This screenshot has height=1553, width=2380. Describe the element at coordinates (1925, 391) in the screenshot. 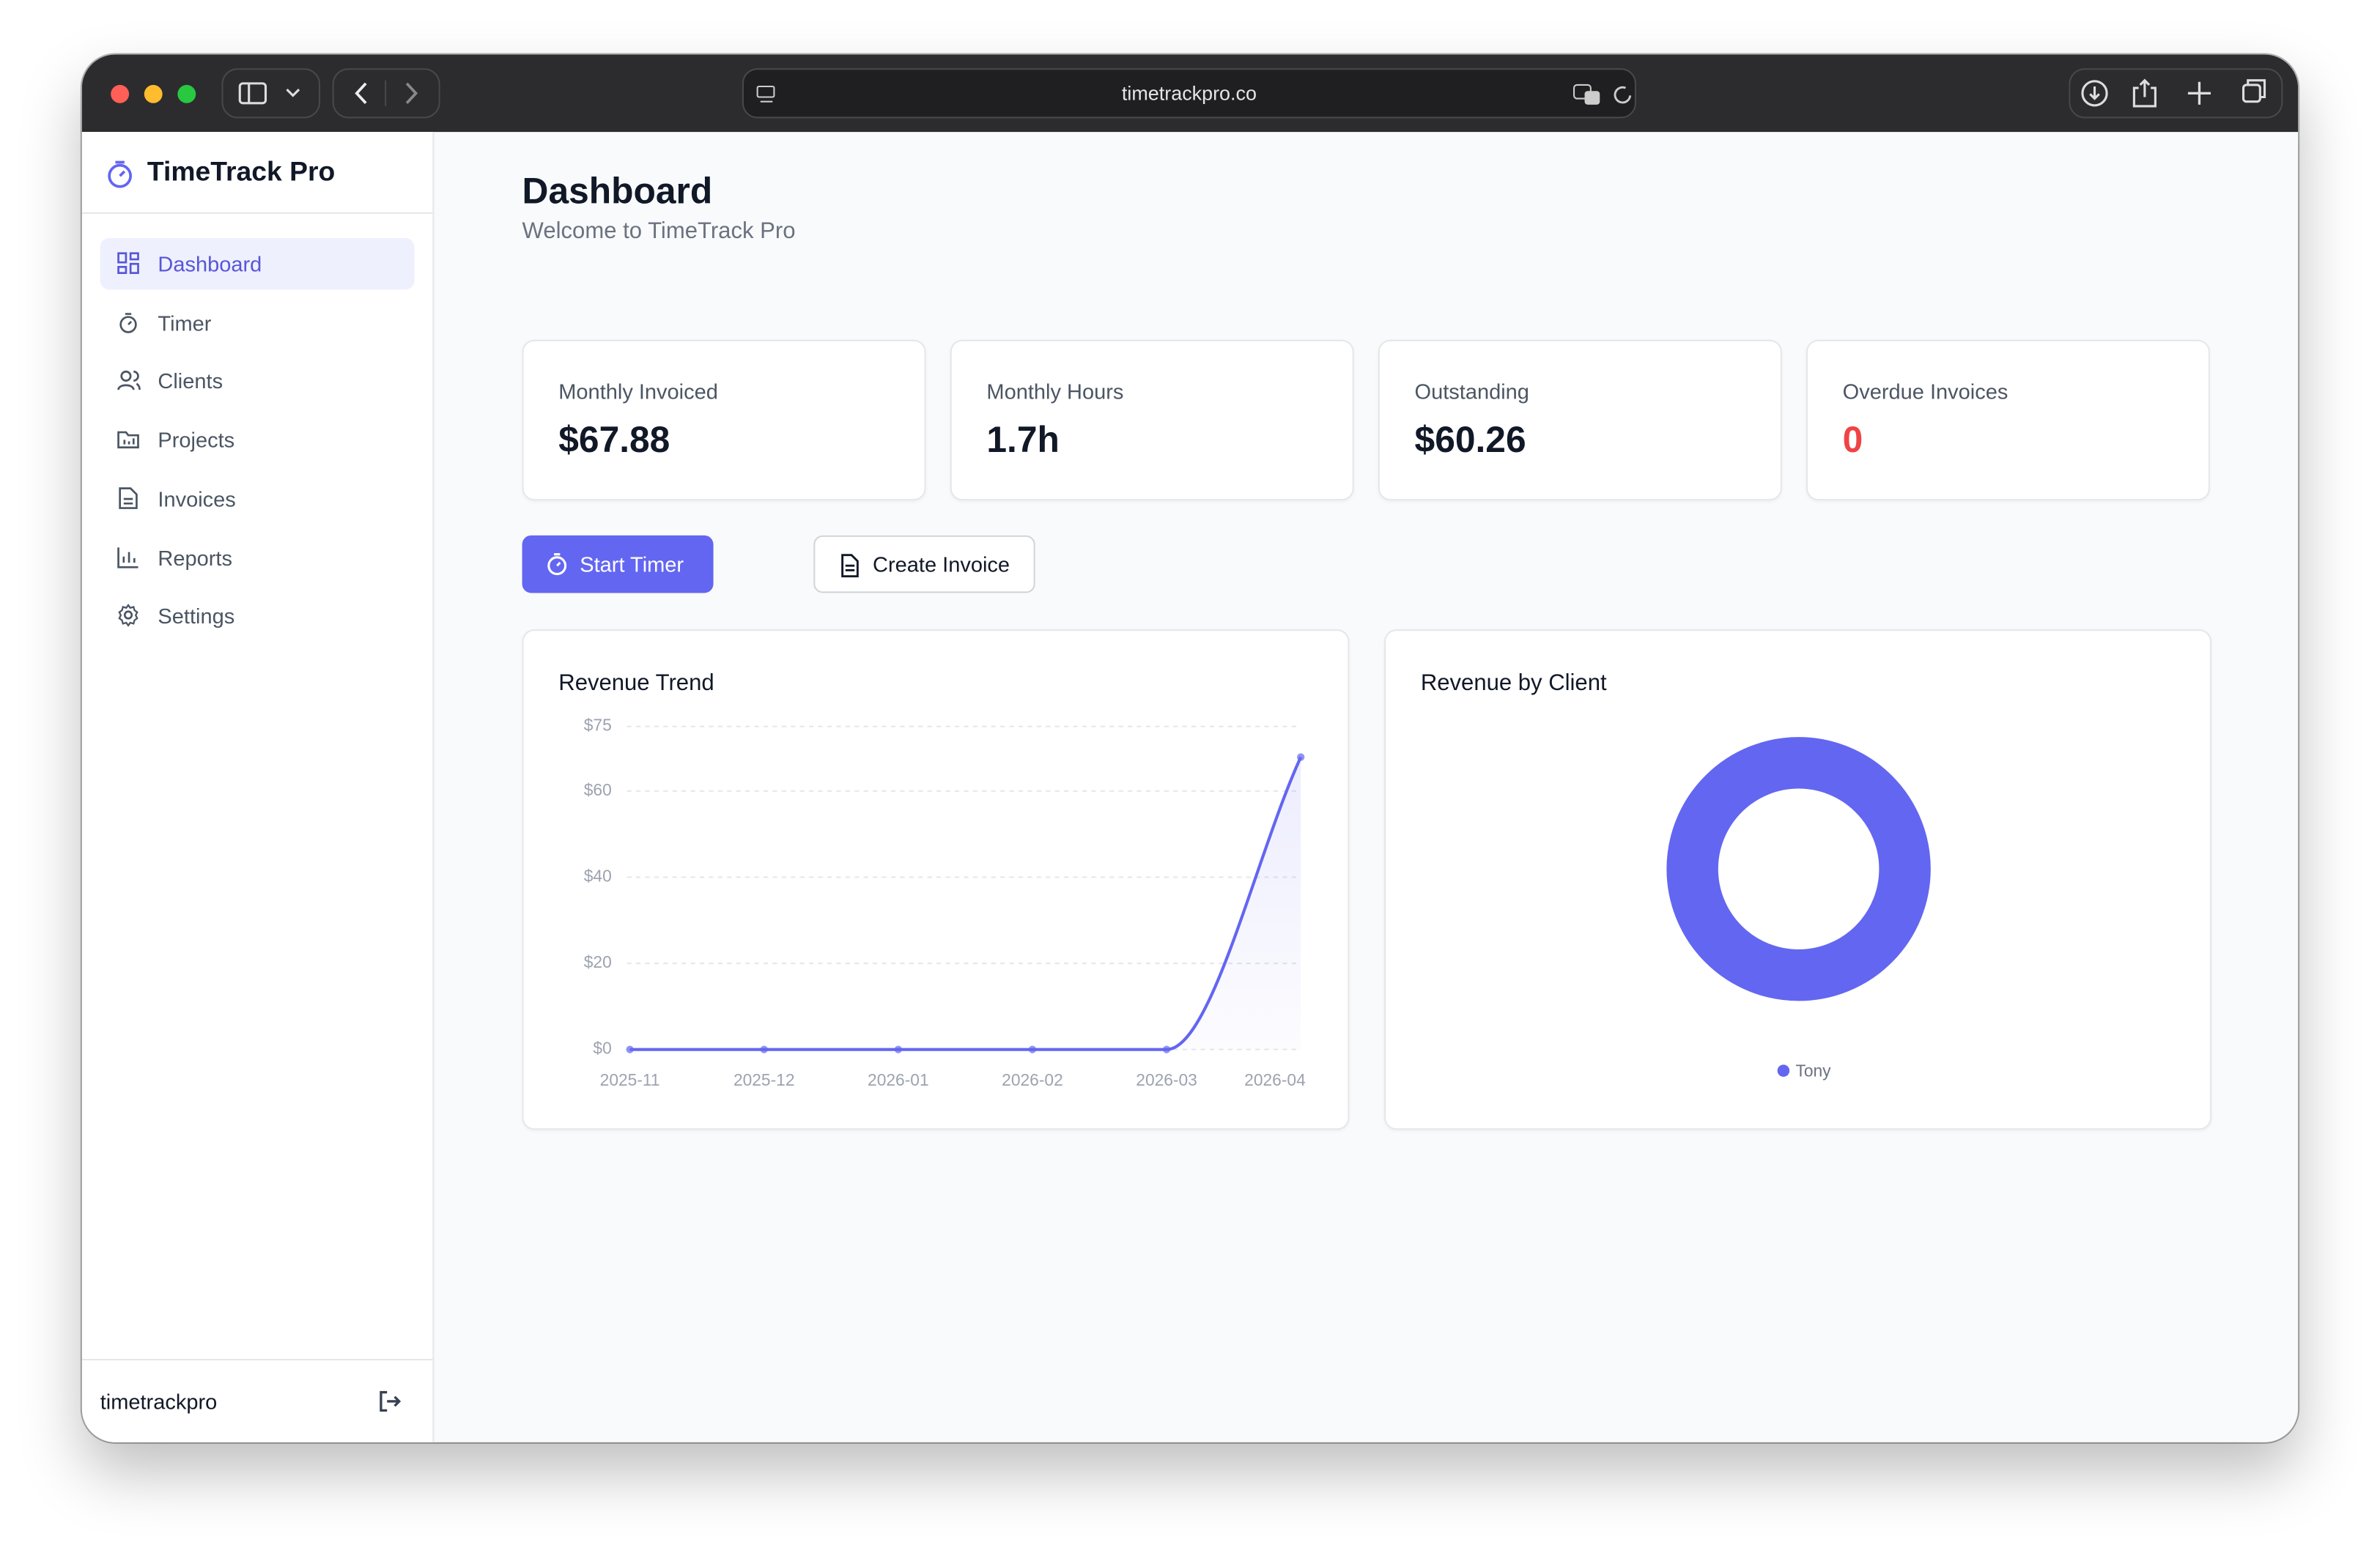

I see `stat-label: Overdue Invoices` at that location.